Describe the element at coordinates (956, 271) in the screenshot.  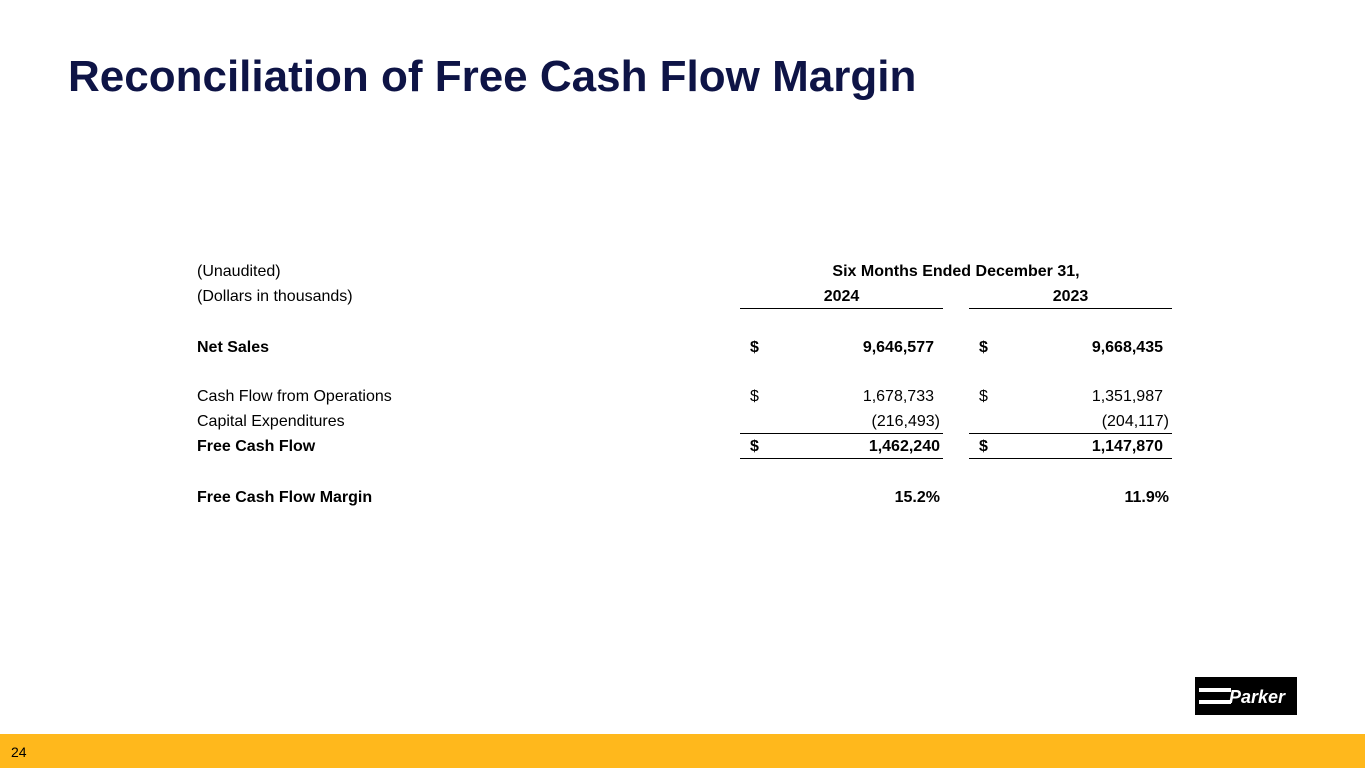
I see `period-header: Six Months Ended December 31,` at that location.